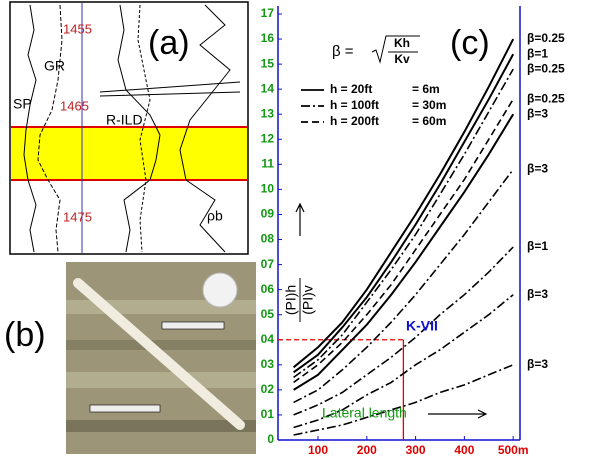  What do you see at coordinates (402, 59) in the screenshot?
I see `formula-den: Kv` at bounding box center [402, 59].